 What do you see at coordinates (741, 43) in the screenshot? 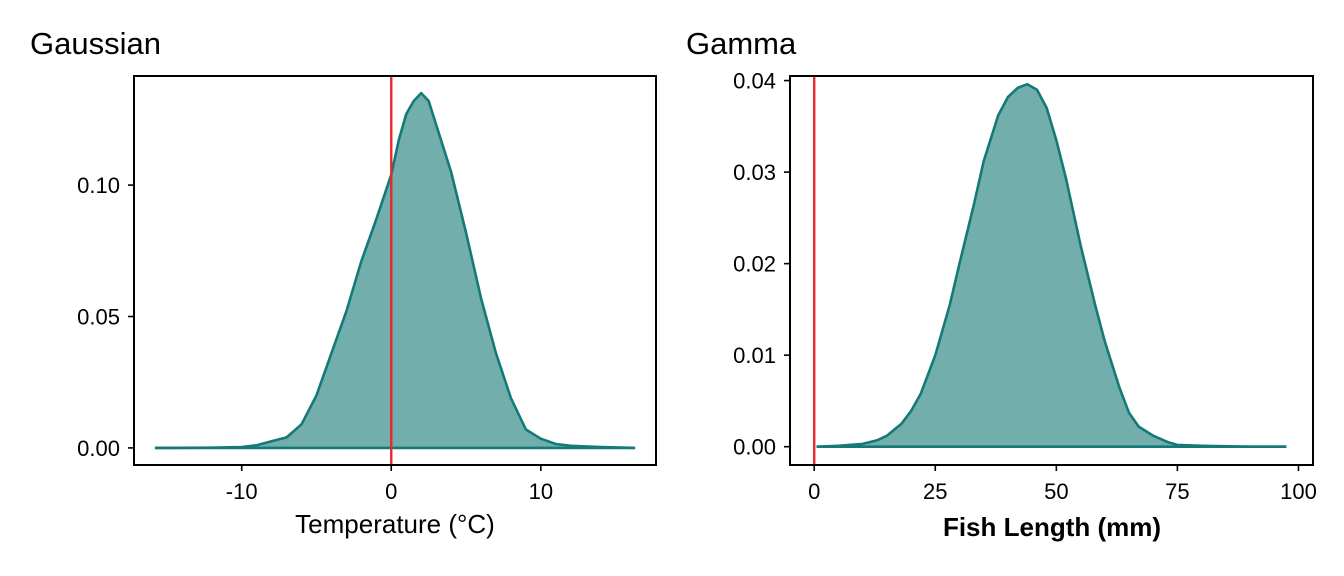
I see `chart-title: Gamma` at bounding box center [741, 43].